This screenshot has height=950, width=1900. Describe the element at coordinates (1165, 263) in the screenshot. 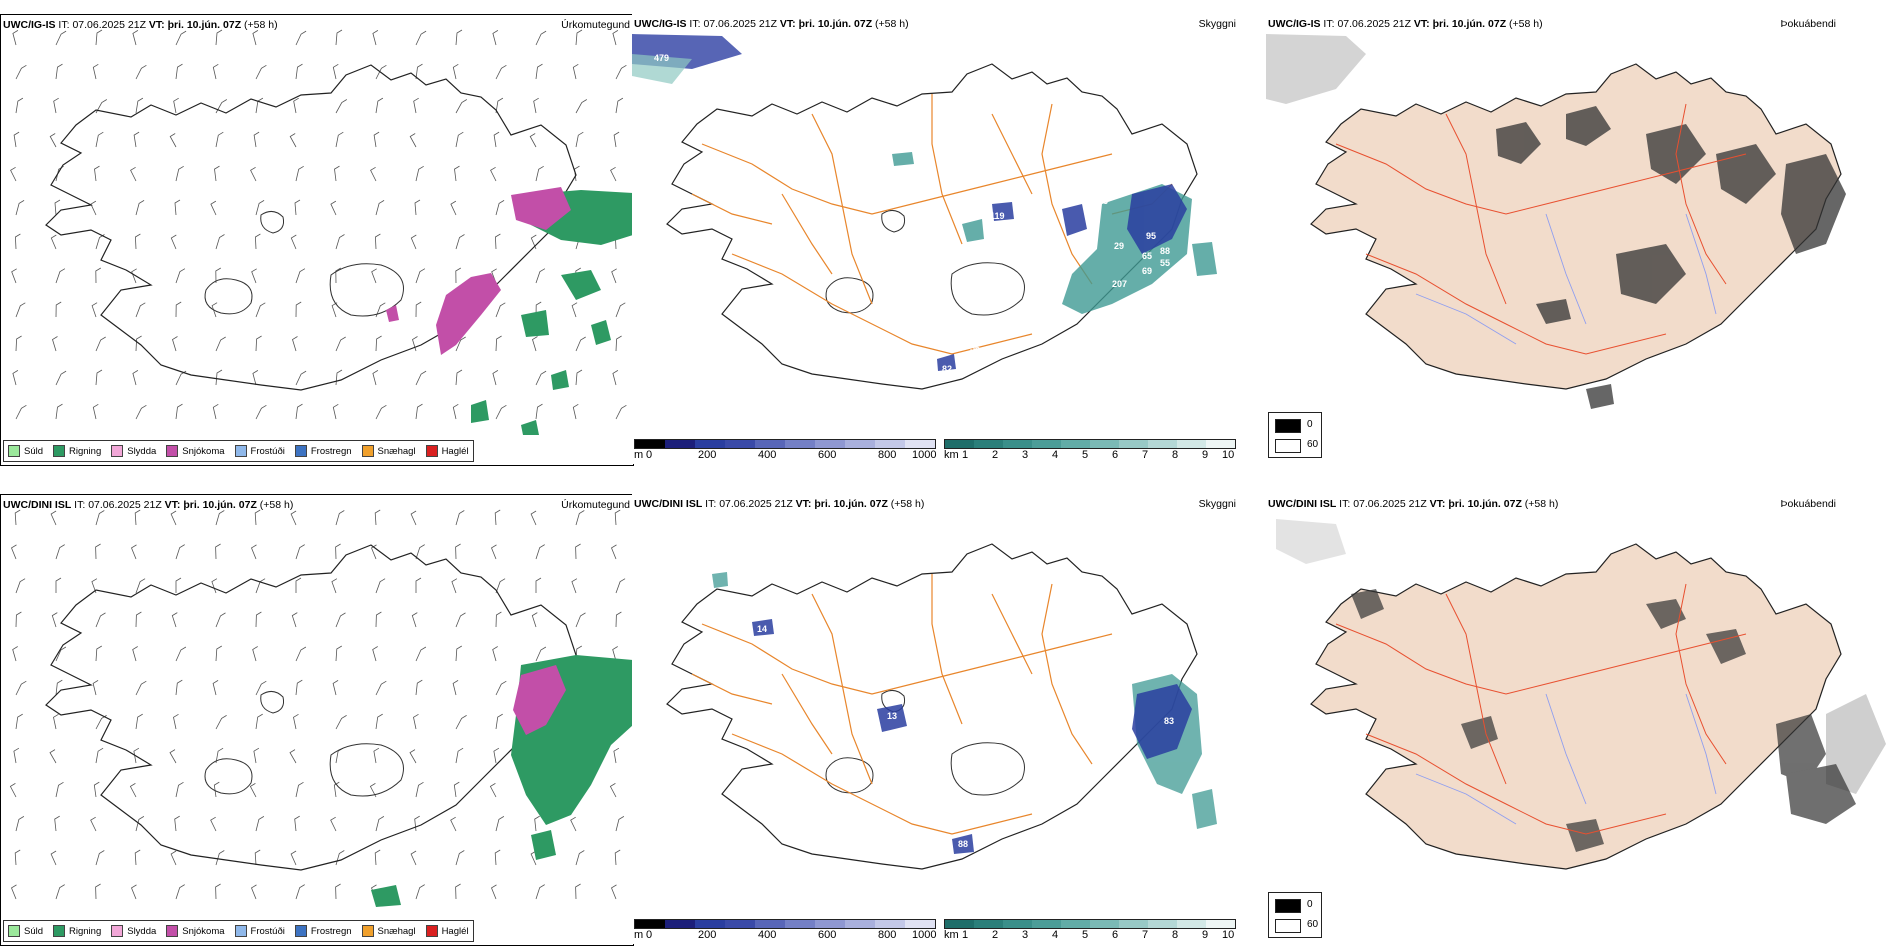

I see `vis-number: 55` at that location.